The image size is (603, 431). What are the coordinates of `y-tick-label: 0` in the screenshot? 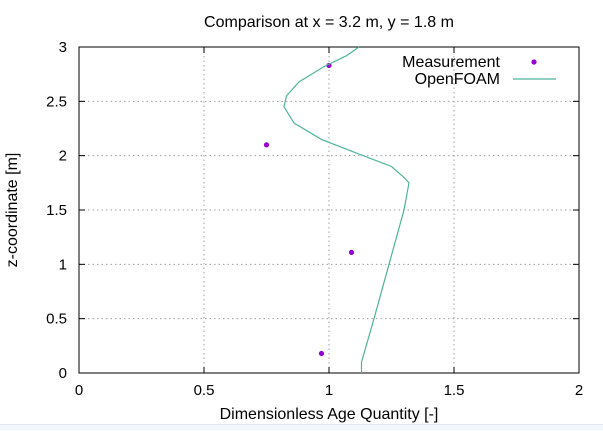 It's located at (63, 373).